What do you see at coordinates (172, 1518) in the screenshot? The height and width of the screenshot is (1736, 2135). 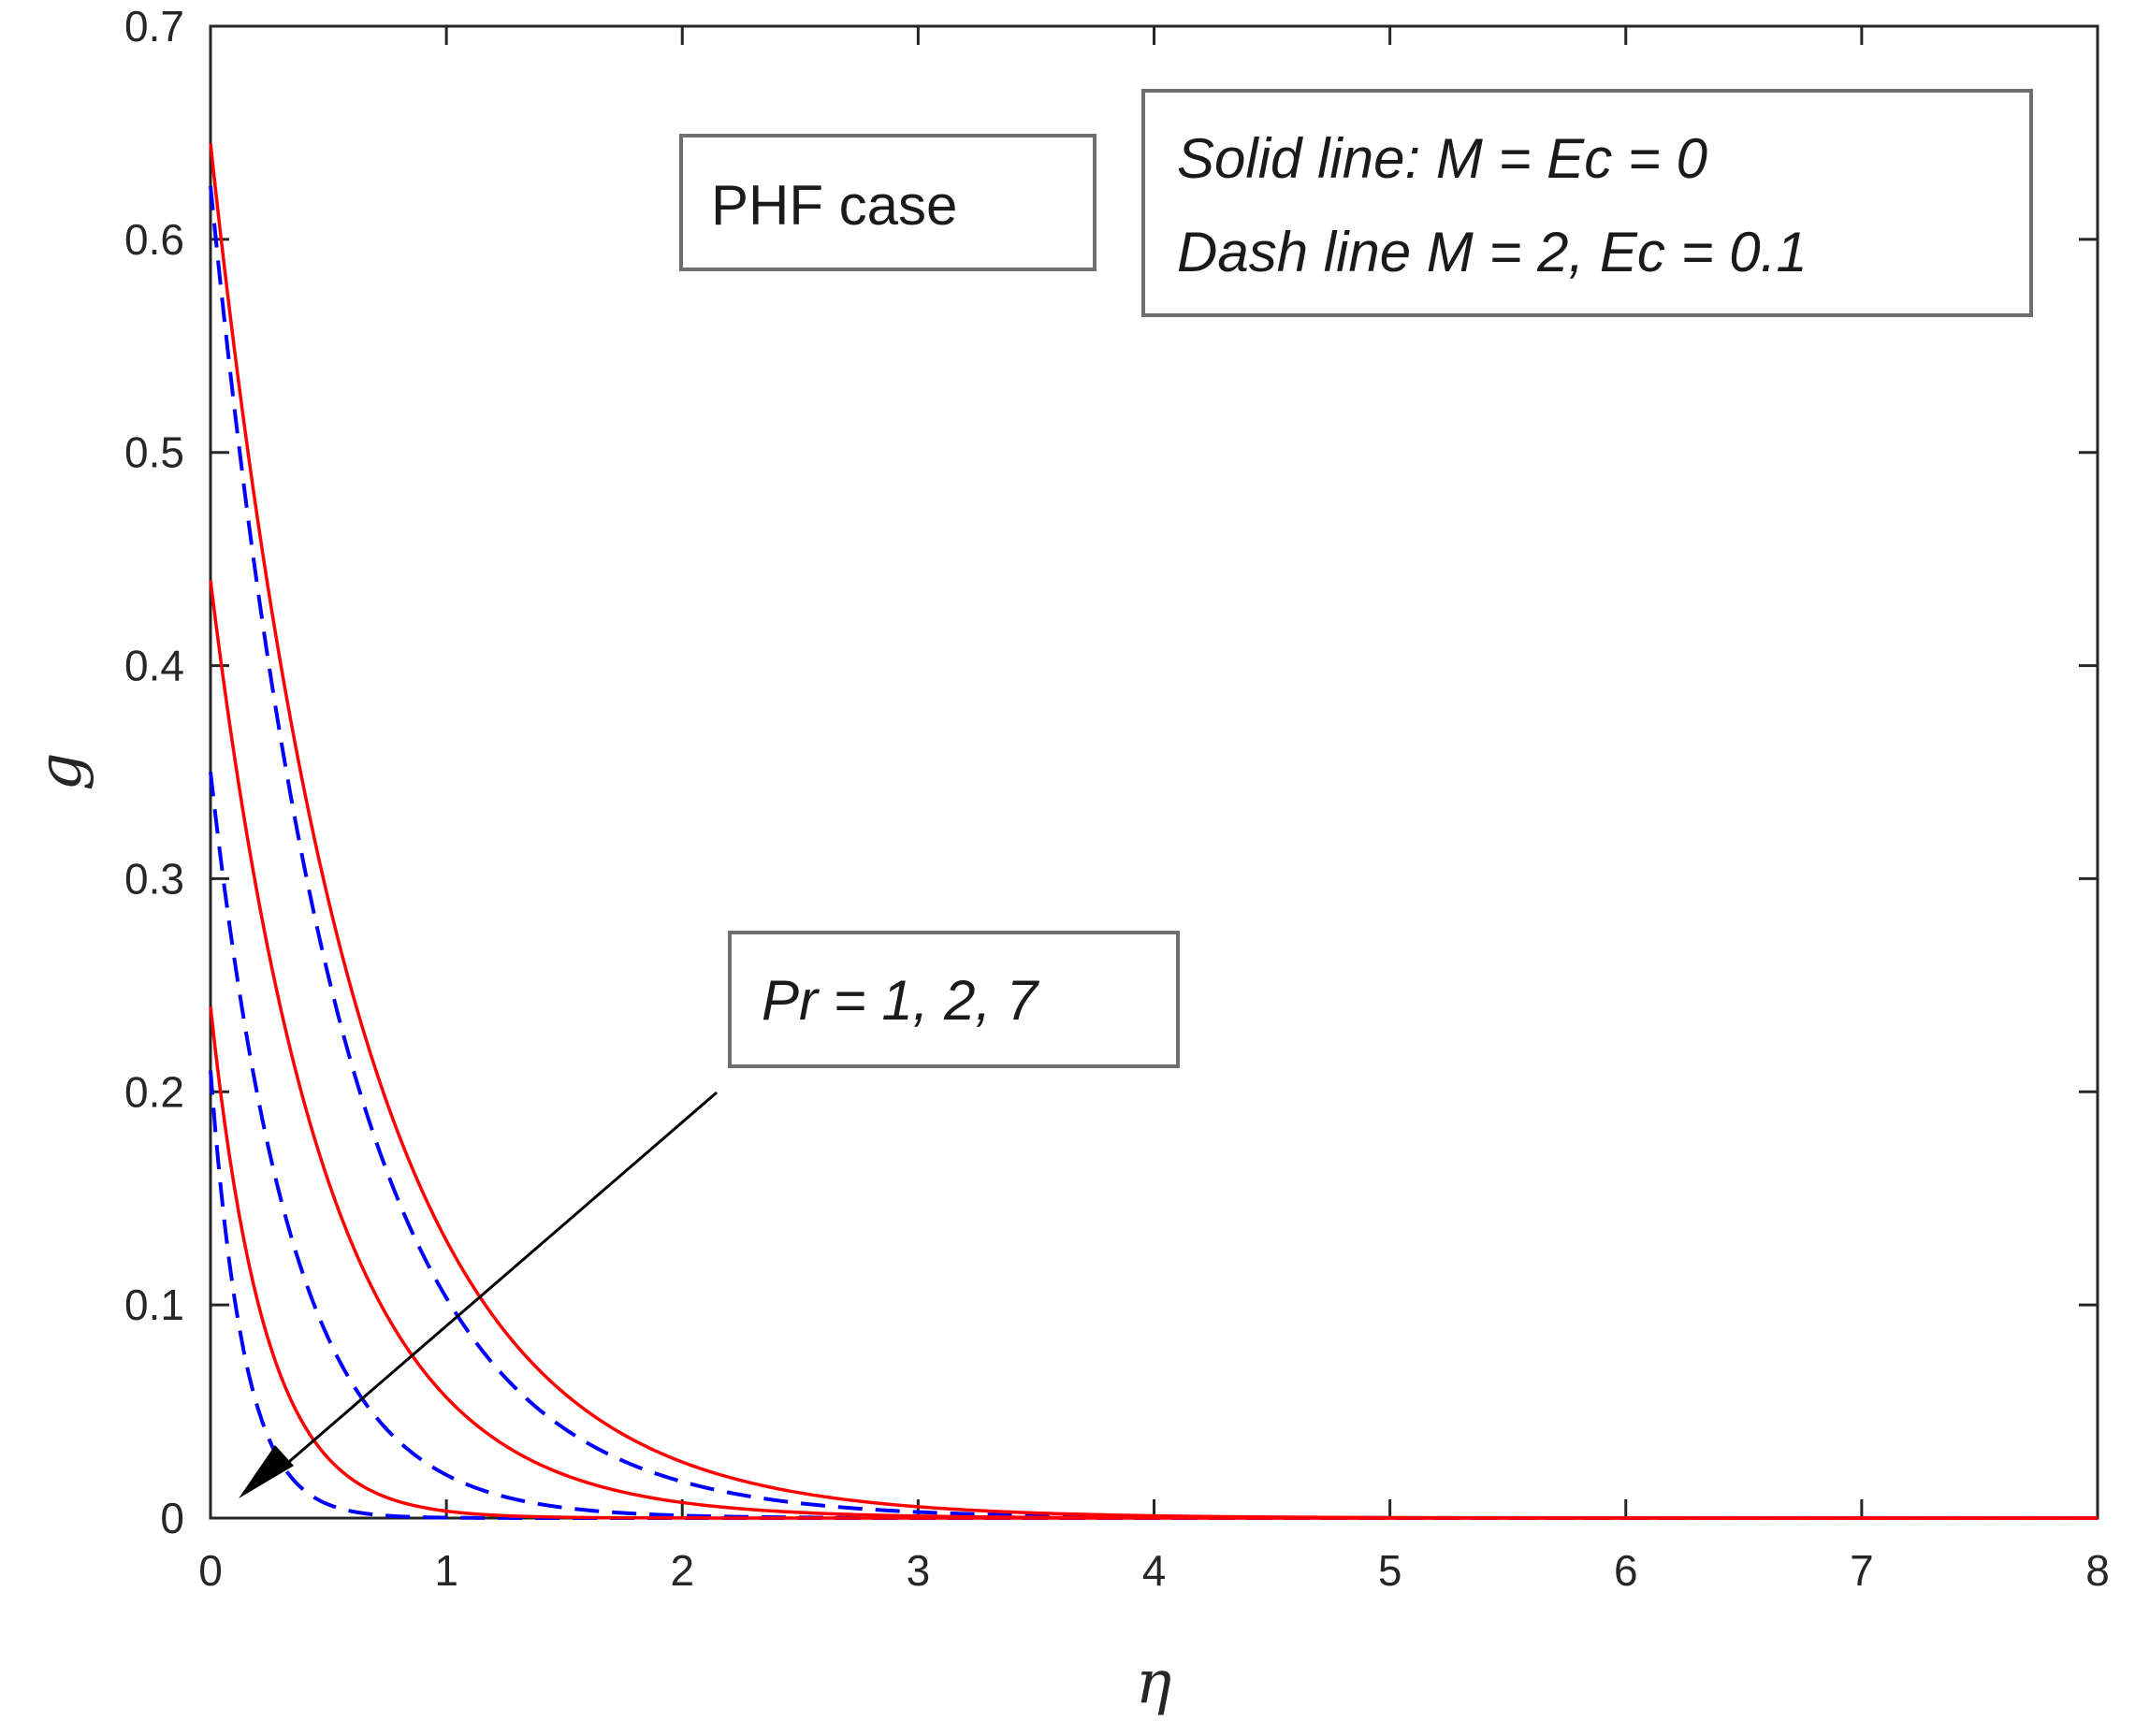 I see `y-tick-label: 0` at bounding box center [172, 1518].